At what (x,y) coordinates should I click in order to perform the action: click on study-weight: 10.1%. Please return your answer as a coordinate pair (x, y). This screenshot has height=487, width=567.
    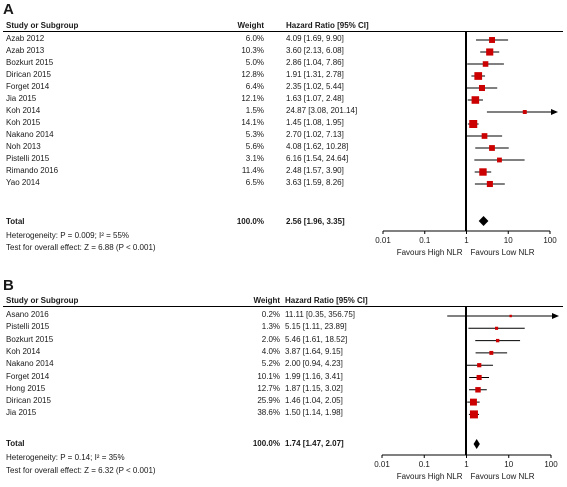
    Looking at the image, I should click on (268, 376).